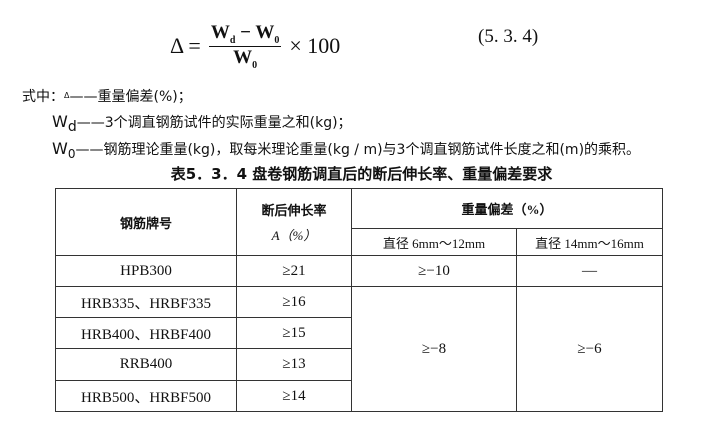 The image size is (723, 424). Describe the element at coordinates (146, 302) in the screenshot. I see `cell-grade: HRB335、HRBF335` at that location.